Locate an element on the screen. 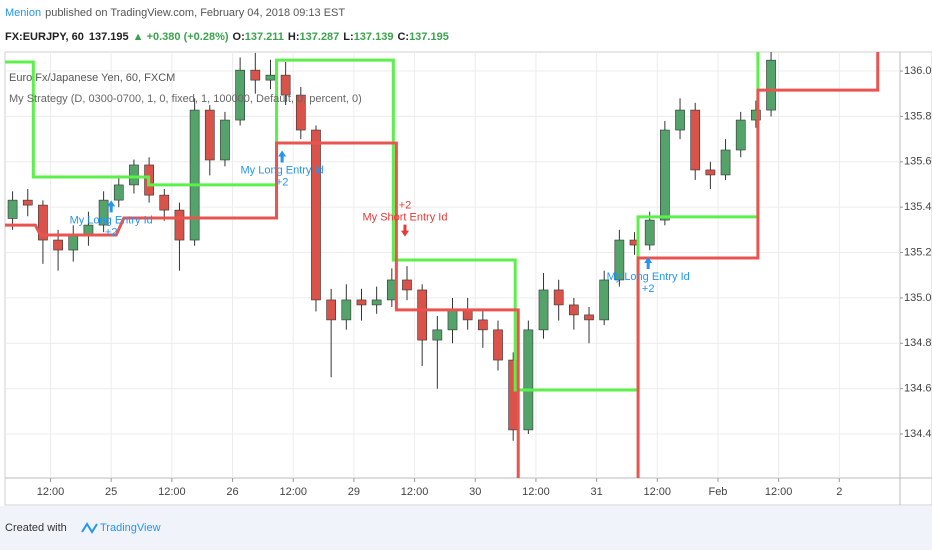  x-tick-label: 31 is located at coordinates (596, 492).